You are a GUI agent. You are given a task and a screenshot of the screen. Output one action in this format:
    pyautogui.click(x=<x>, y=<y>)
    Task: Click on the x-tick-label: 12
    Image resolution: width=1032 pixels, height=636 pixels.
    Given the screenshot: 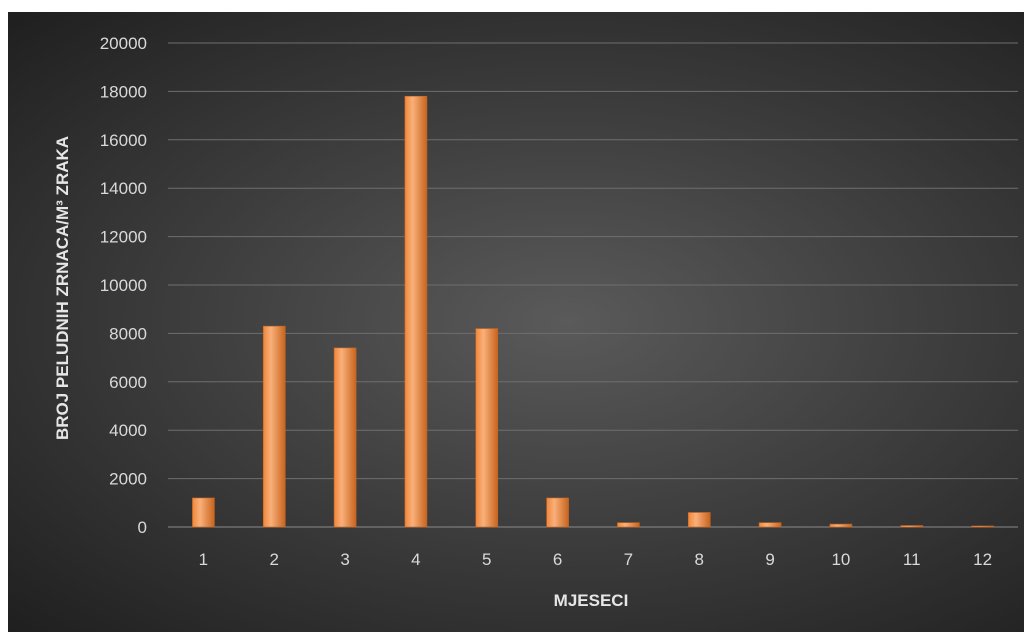 What is the action you would take?
    pyautogui.click(x=982, y=559)
    